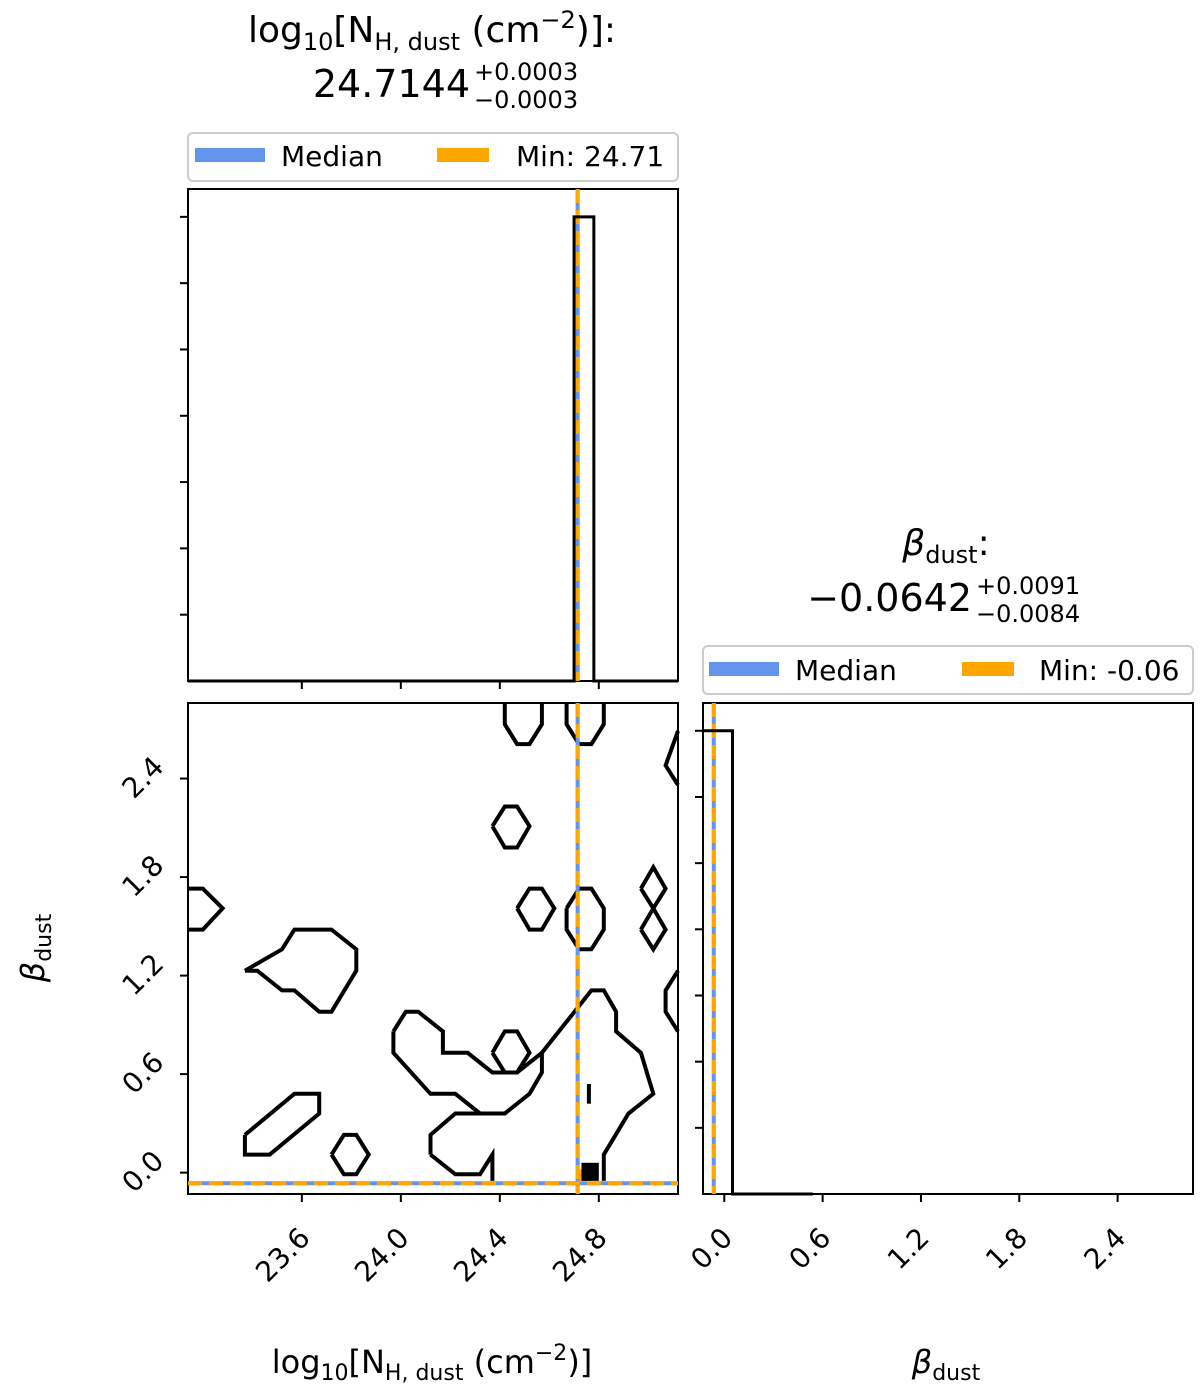 This screenshot has height=1387, width=1200. Describe the element at coordinates (433, 449) in the screenshot. I see `nh-histogram` at that location.